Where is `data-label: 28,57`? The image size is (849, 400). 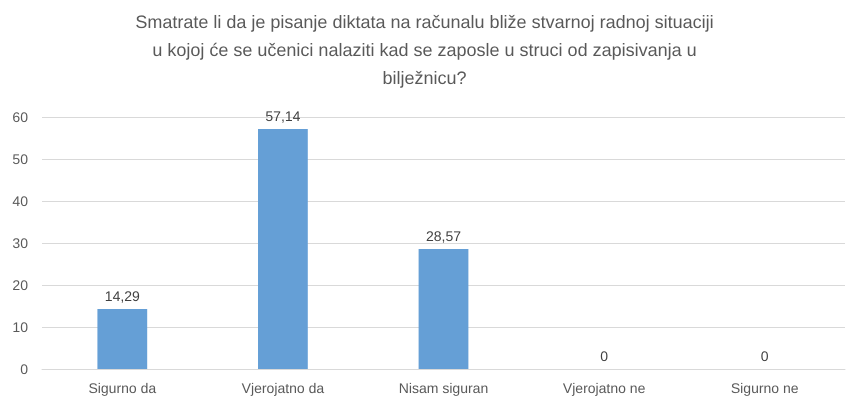 data-label: 28,57 is located at coordinates (444, 236).